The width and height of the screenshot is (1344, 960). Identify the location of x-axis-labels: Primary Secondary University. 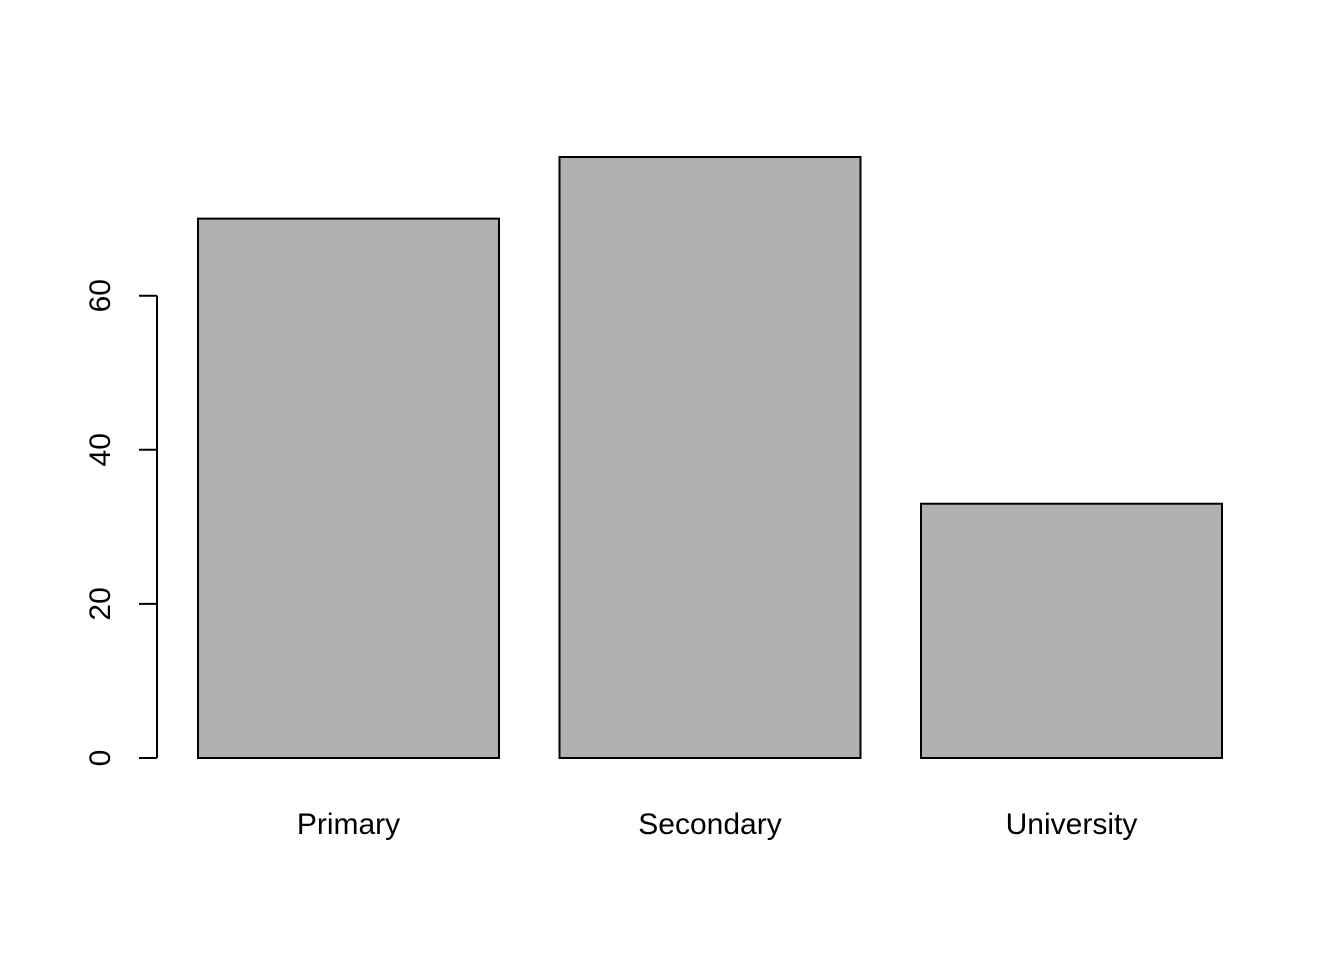
(717, 824).